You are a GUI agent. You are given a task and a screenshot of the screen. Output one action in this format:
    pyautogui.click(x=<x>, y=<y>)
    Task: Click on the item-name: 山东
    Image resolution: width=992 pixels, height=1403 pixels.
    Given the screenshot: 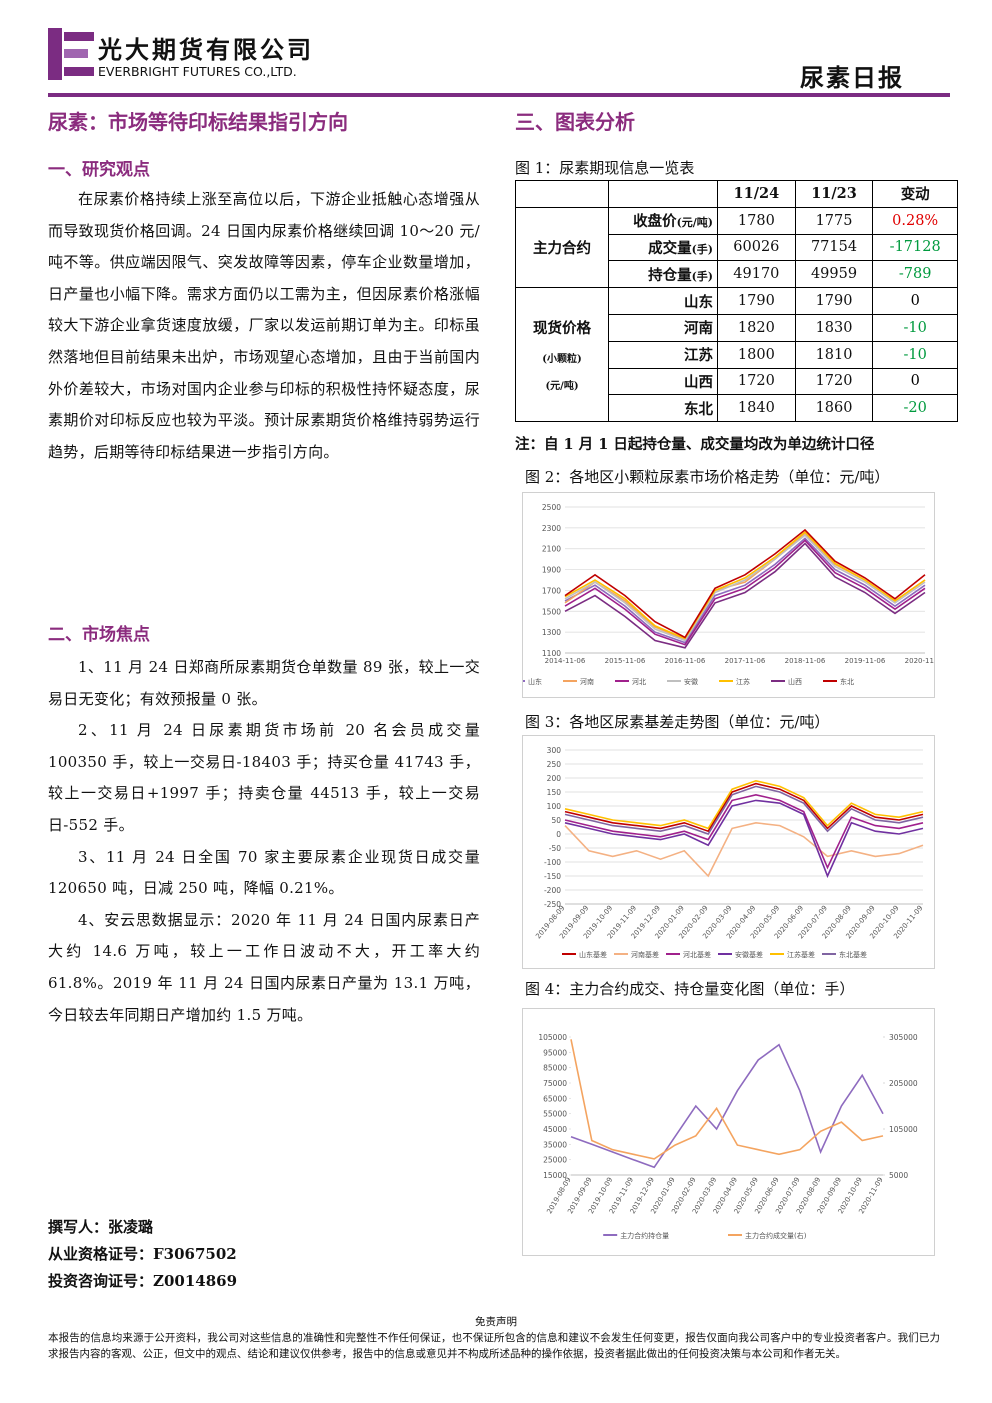 What is the action you would take?
    pyautogui.click(x=698, y=302)
    